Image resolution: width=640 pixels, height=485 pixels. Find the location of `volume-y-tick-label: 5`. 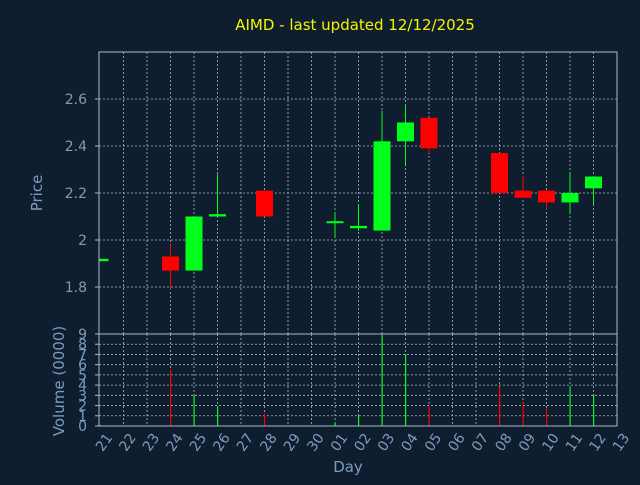

volume-y-tick-label: 5 is located at coordinates (82, 376).